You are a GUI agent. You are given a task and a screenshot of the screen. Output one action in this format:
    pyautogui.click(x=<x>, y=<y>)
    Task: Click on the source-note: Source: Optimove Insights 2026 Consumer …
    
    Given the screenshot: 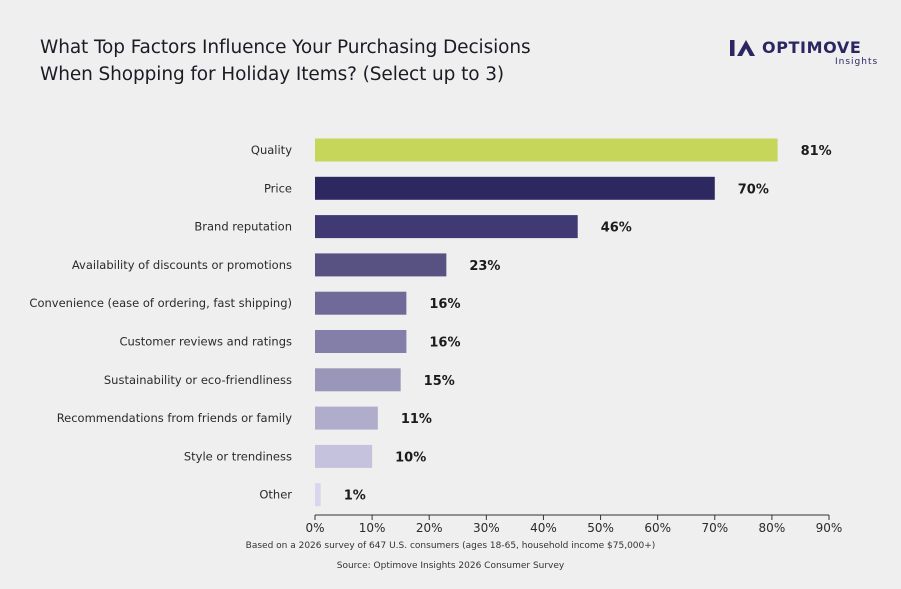 What is the action you would take?
    pyautogui.click(x=450, y=566)
    